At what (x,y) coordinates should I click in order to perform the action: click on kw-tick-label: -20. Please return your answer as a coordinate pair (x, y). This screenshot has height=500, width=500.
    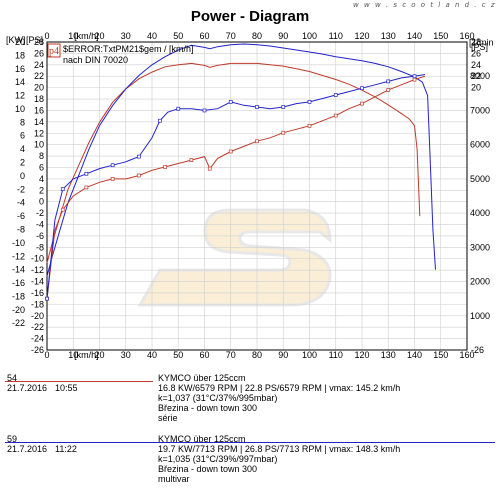
    Looking at the image, I should click on (18, 310).